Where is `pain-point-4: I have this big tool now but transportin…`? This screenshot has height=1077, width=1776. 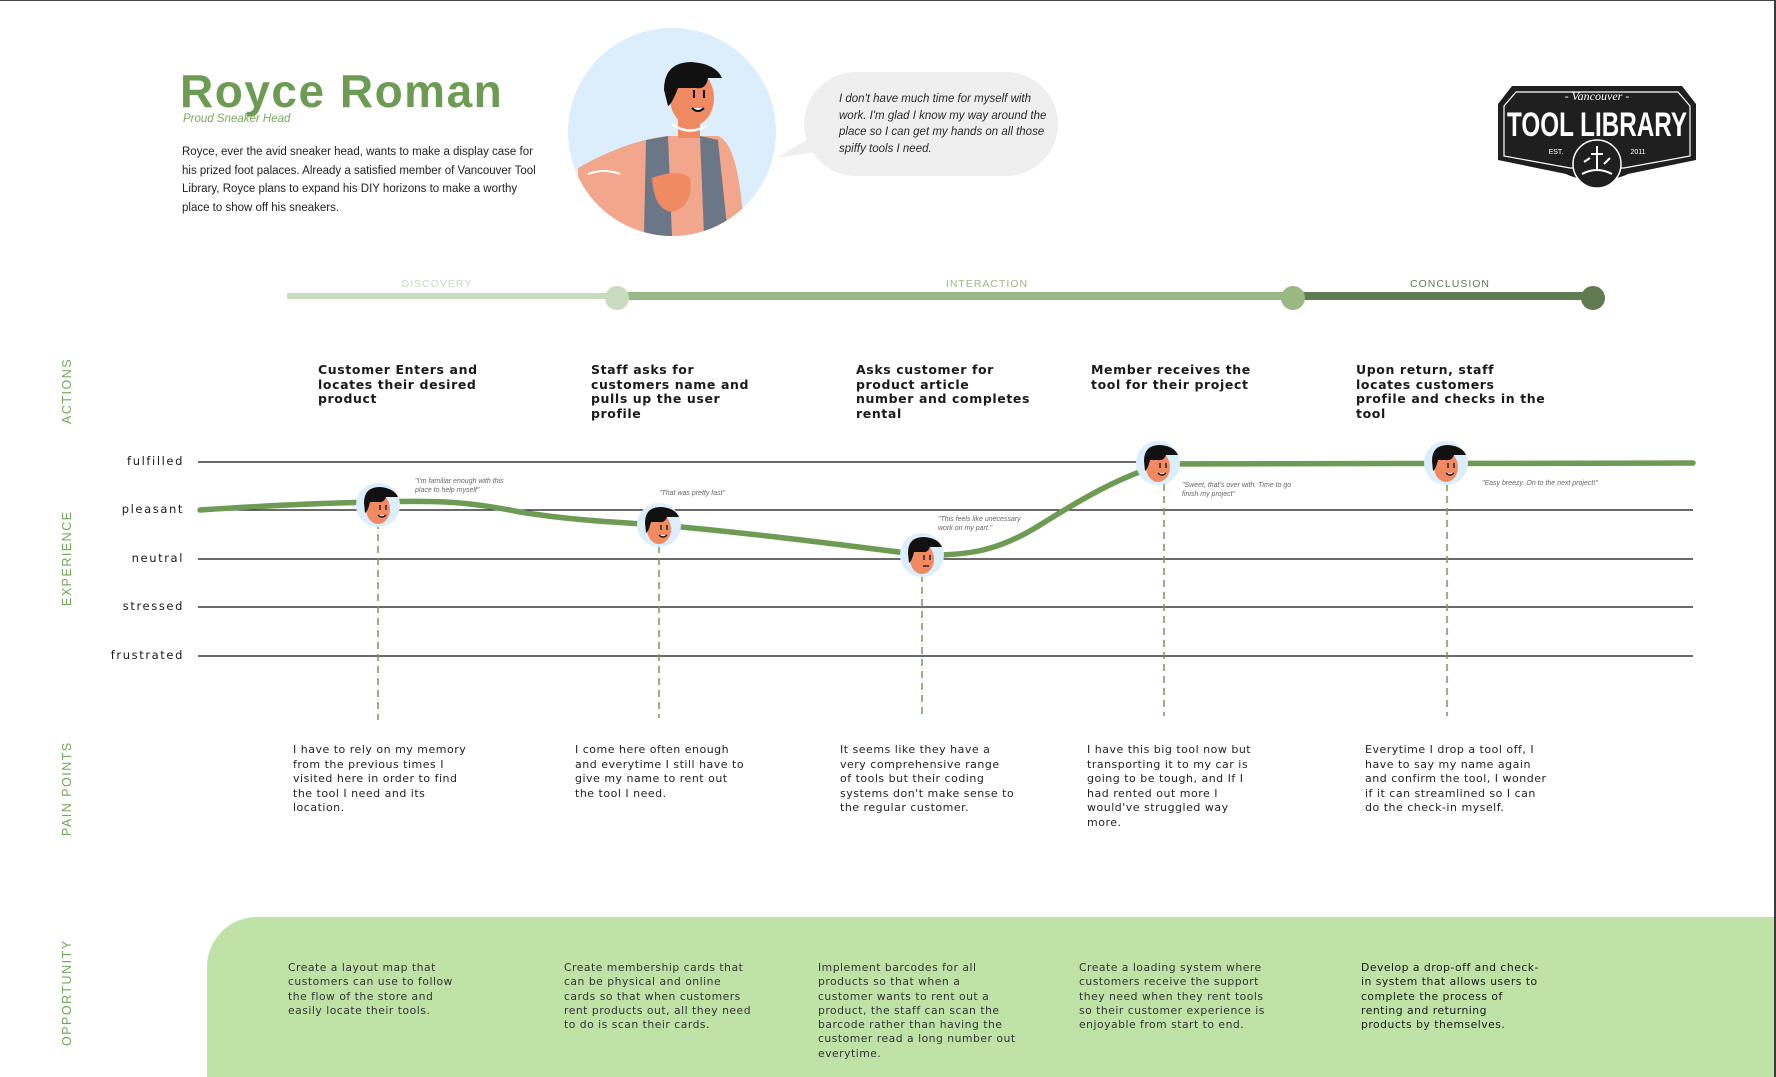 pain-point-4: I have this big tool now but transportin… is located at coordinates (1169, 786).